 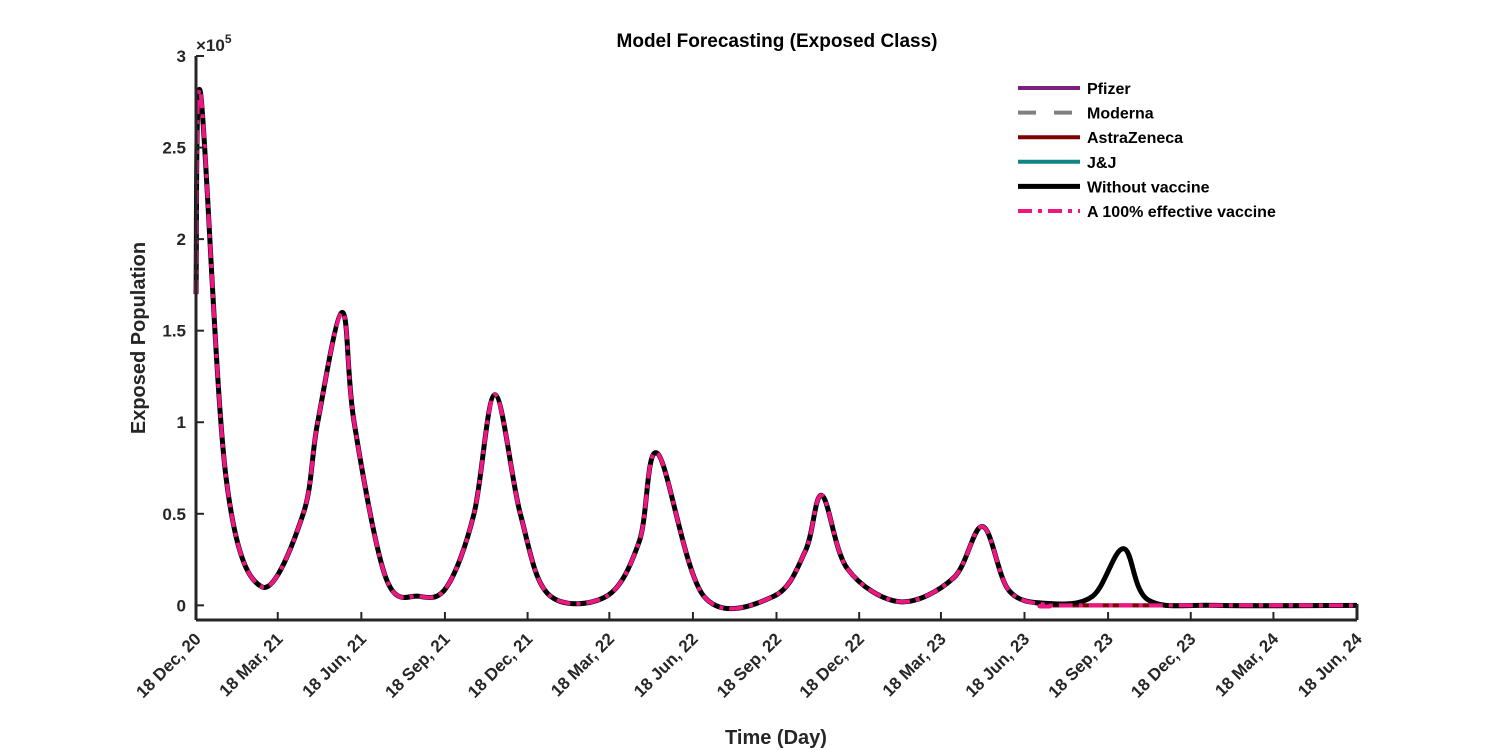 I want to click on y-tick-label: 3, so click(x=181, y=56).